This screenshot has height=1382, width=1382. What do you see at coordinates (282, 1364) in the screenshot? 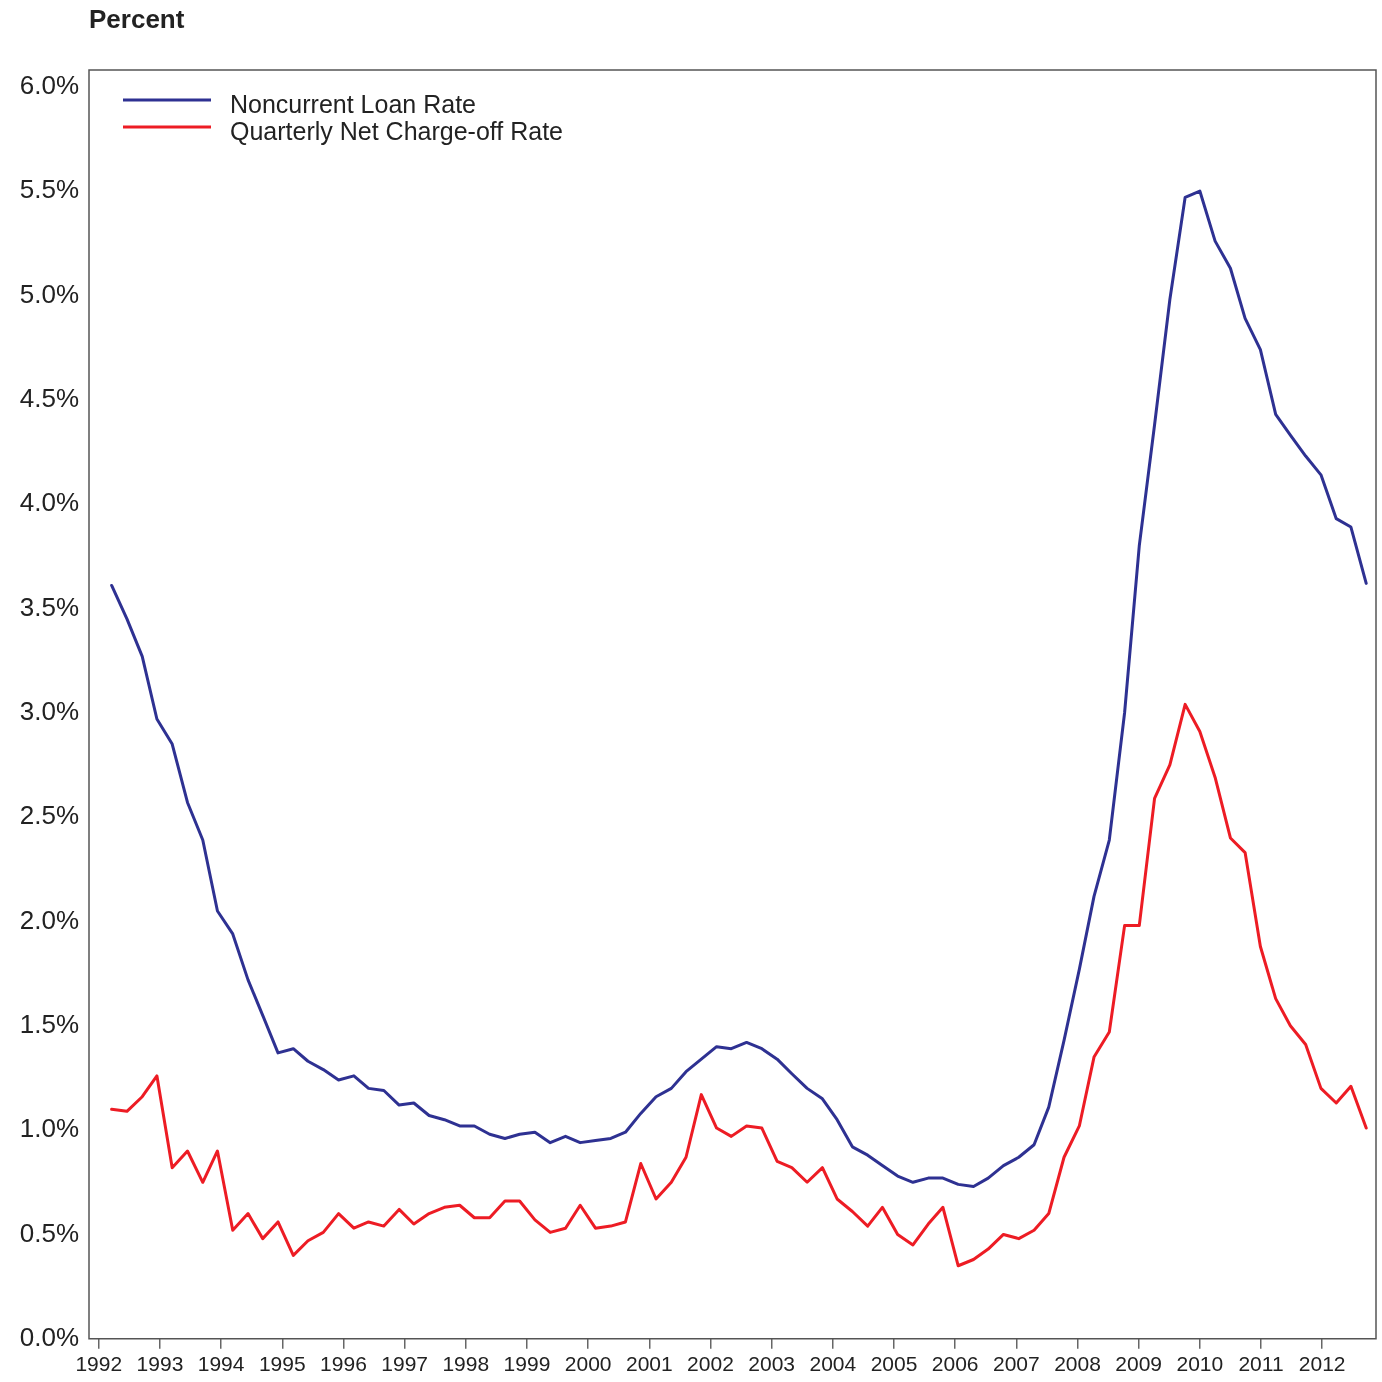
I see `x-tick-label: 1995` at bounding box center [282, 1364].